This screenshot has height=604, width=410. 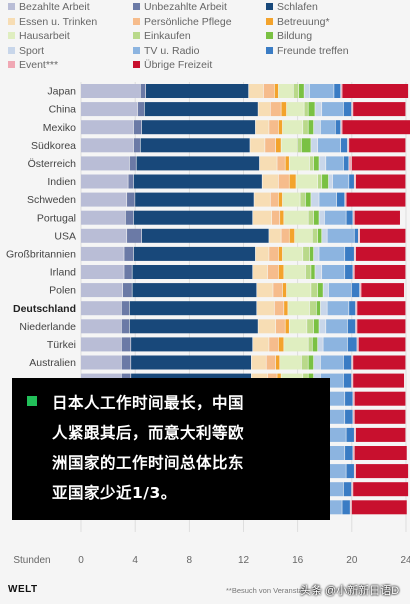 What do you see at coordinates (33, 65) in the screenshot?
I see `legend-item: Event***` at bounding box center [33, 65].